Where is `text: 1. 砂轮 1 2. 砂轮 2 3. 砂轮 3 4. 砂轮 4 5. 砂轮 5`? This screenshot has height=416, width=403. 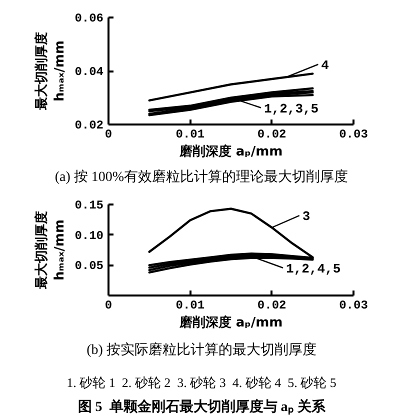 text: 1. 砂轮 1 2. 砂轮 2 3. 砂轮 3 4. 砂轮 4 5. 砂轮 5 is located at coordinates (201, 383).